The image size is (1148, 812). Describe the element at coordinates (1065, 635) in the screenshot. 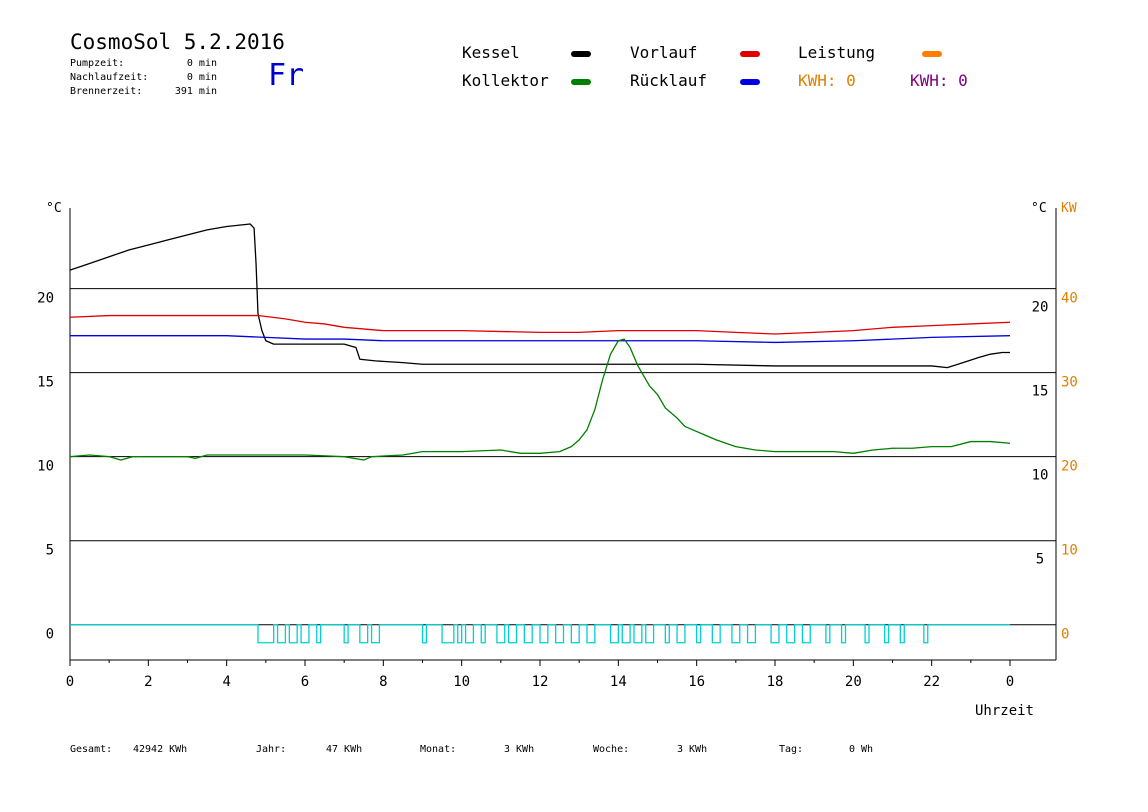

I see `kw-tick-0: 0` at that location.